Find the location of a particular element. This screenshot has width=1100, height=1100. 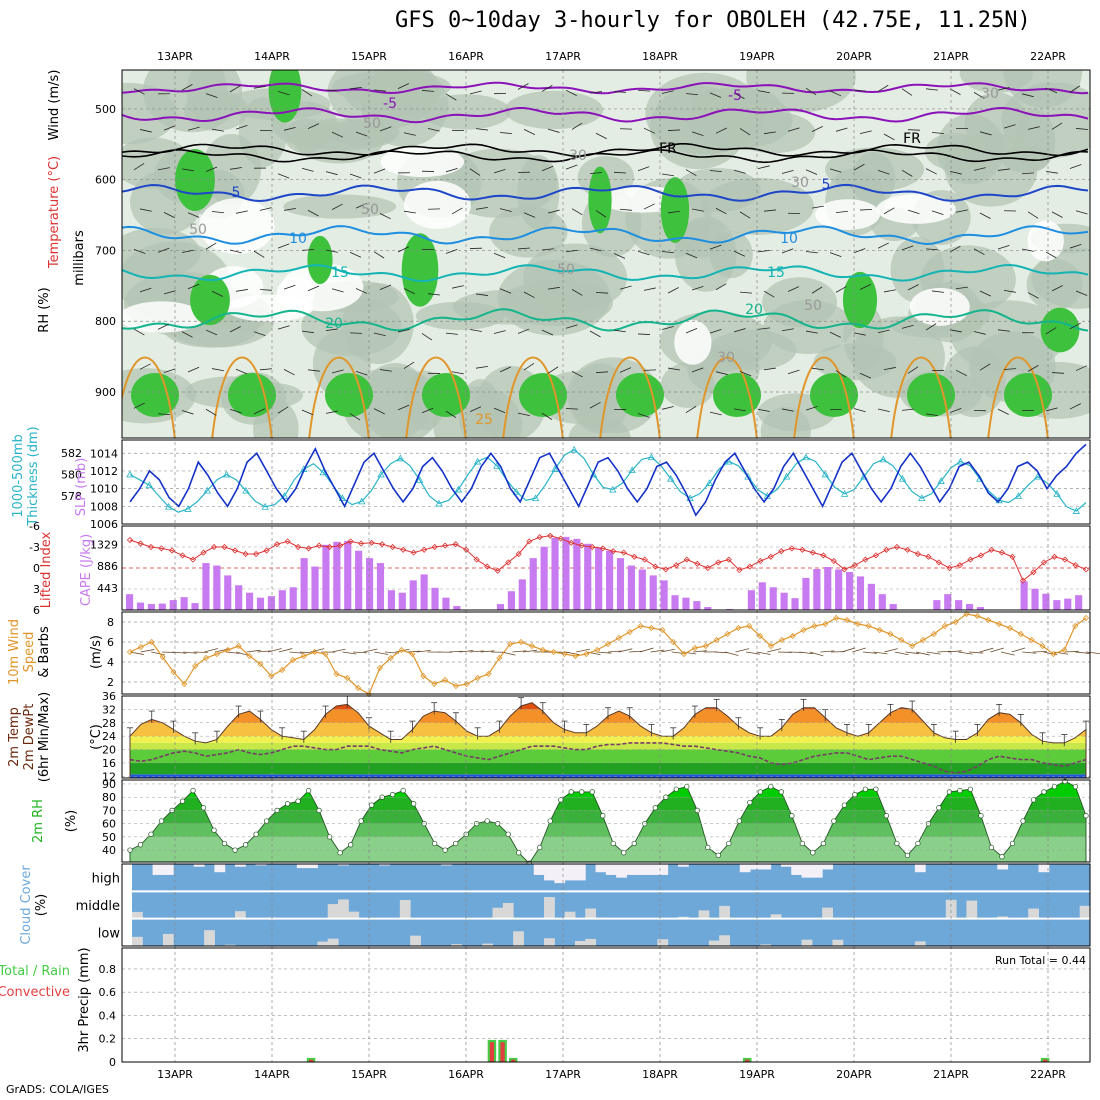

wind10m-axis-label: 10m Wind Speed & Barbs is located at coordinates (29, 652).